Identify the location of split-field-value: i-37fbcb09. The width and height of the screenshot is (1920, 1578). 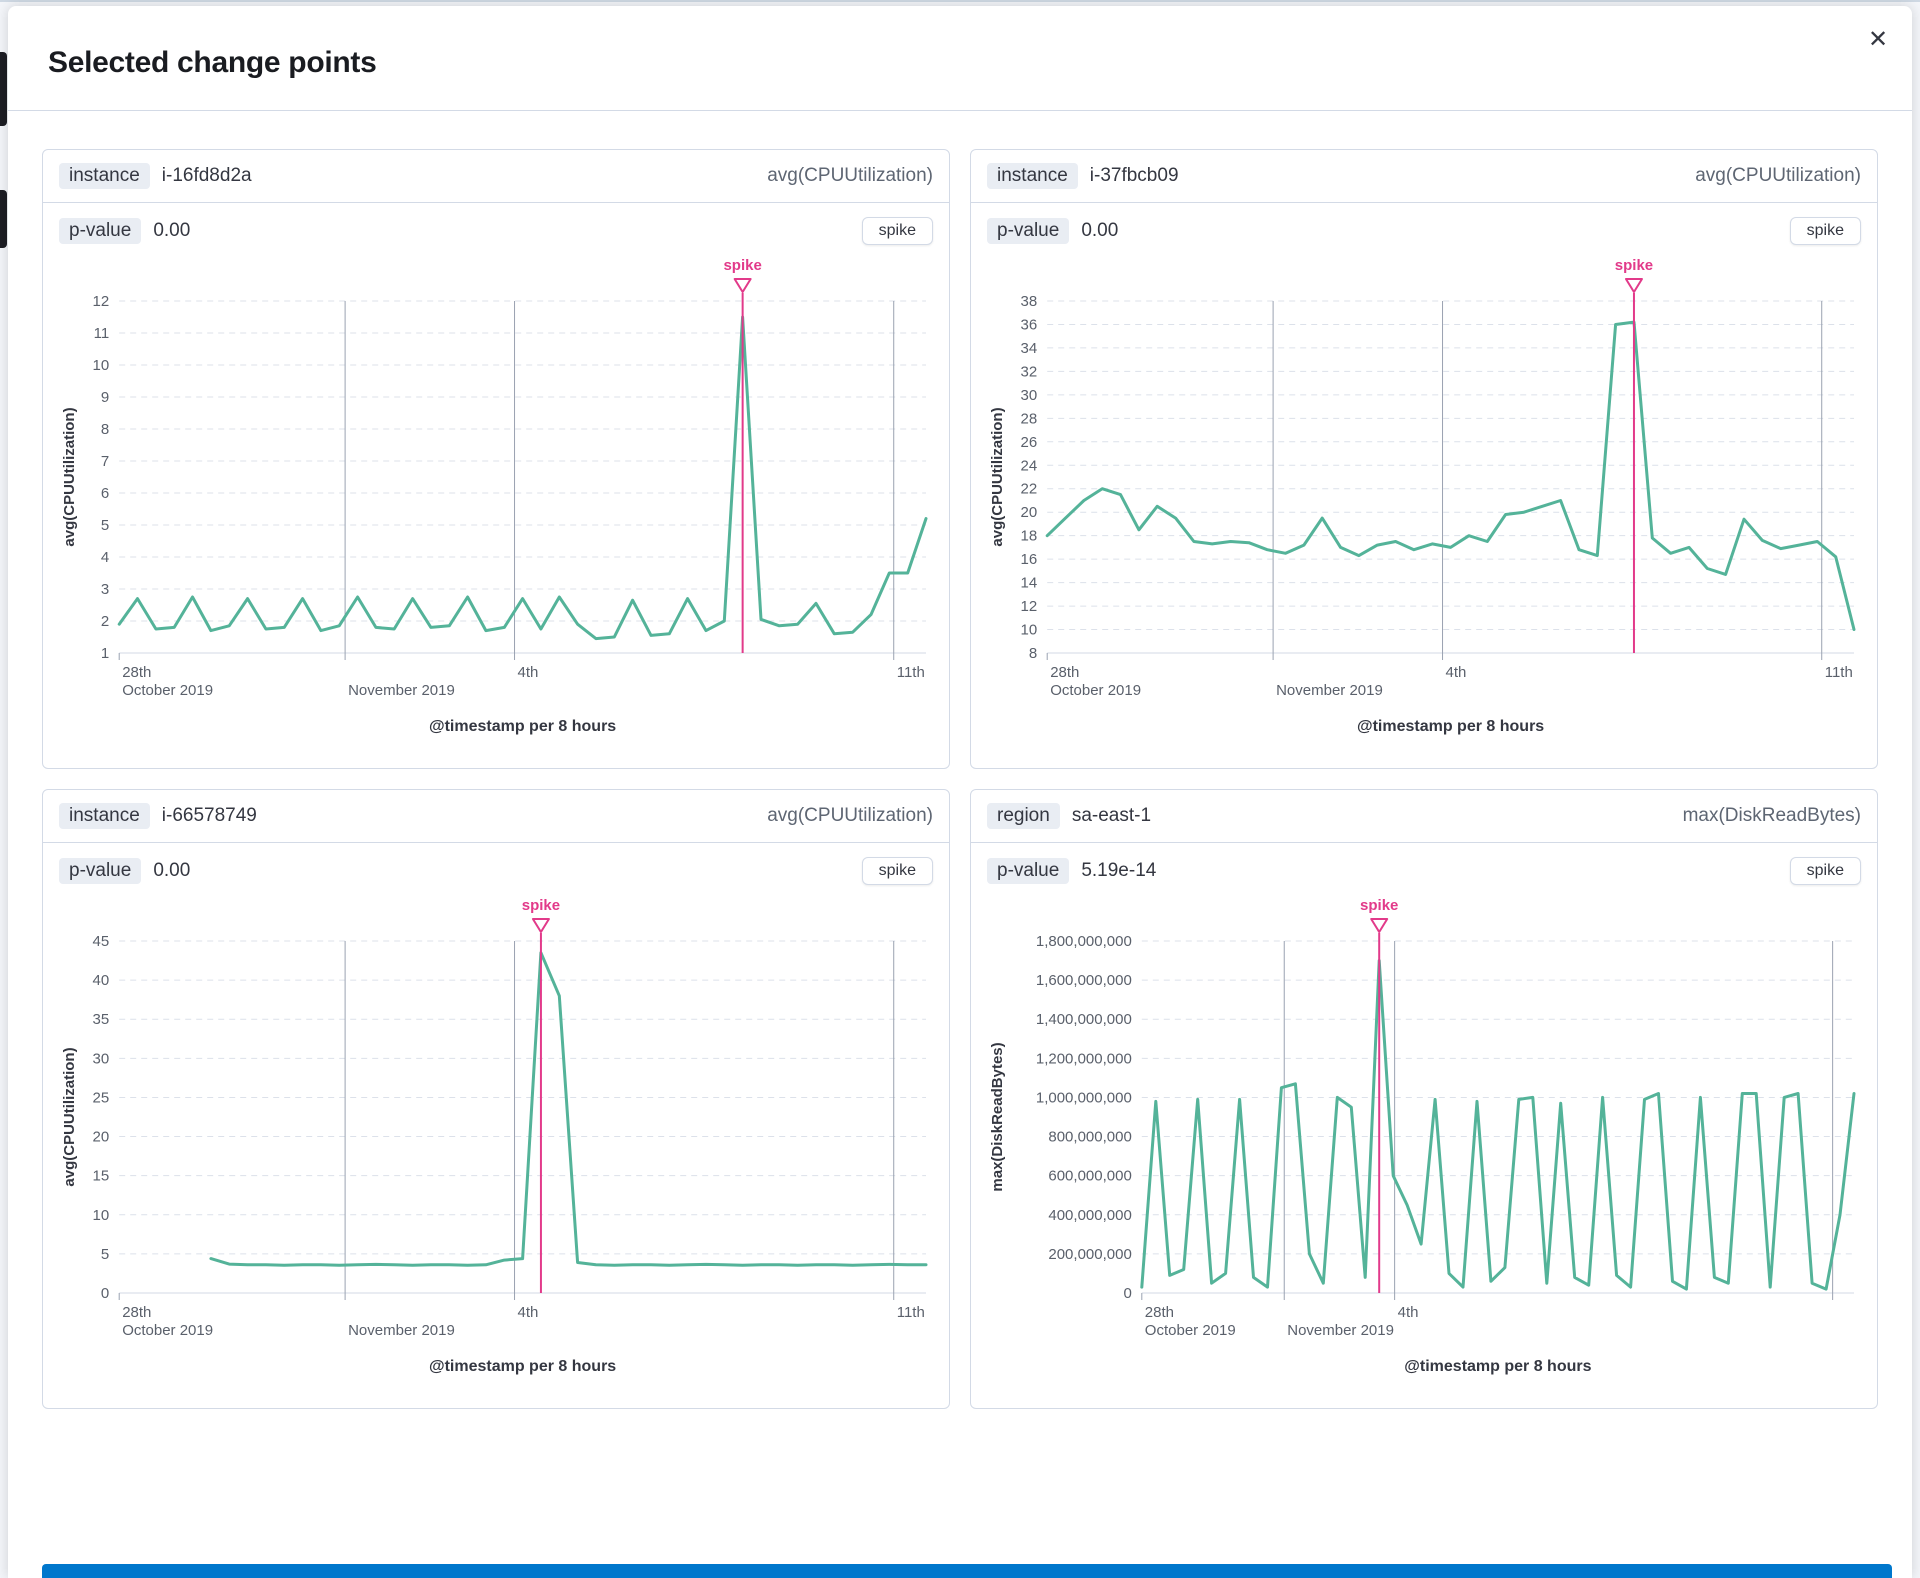
(1134, 175).